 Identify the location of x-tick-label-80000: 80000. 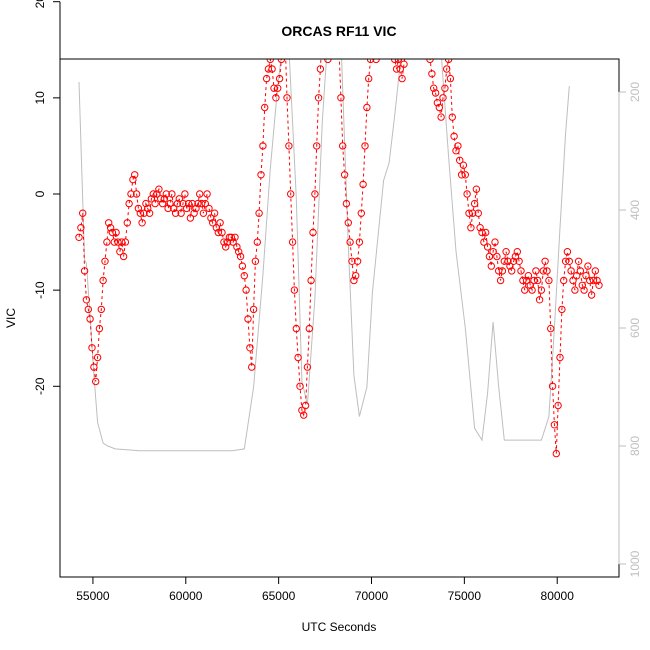
(558, 596).